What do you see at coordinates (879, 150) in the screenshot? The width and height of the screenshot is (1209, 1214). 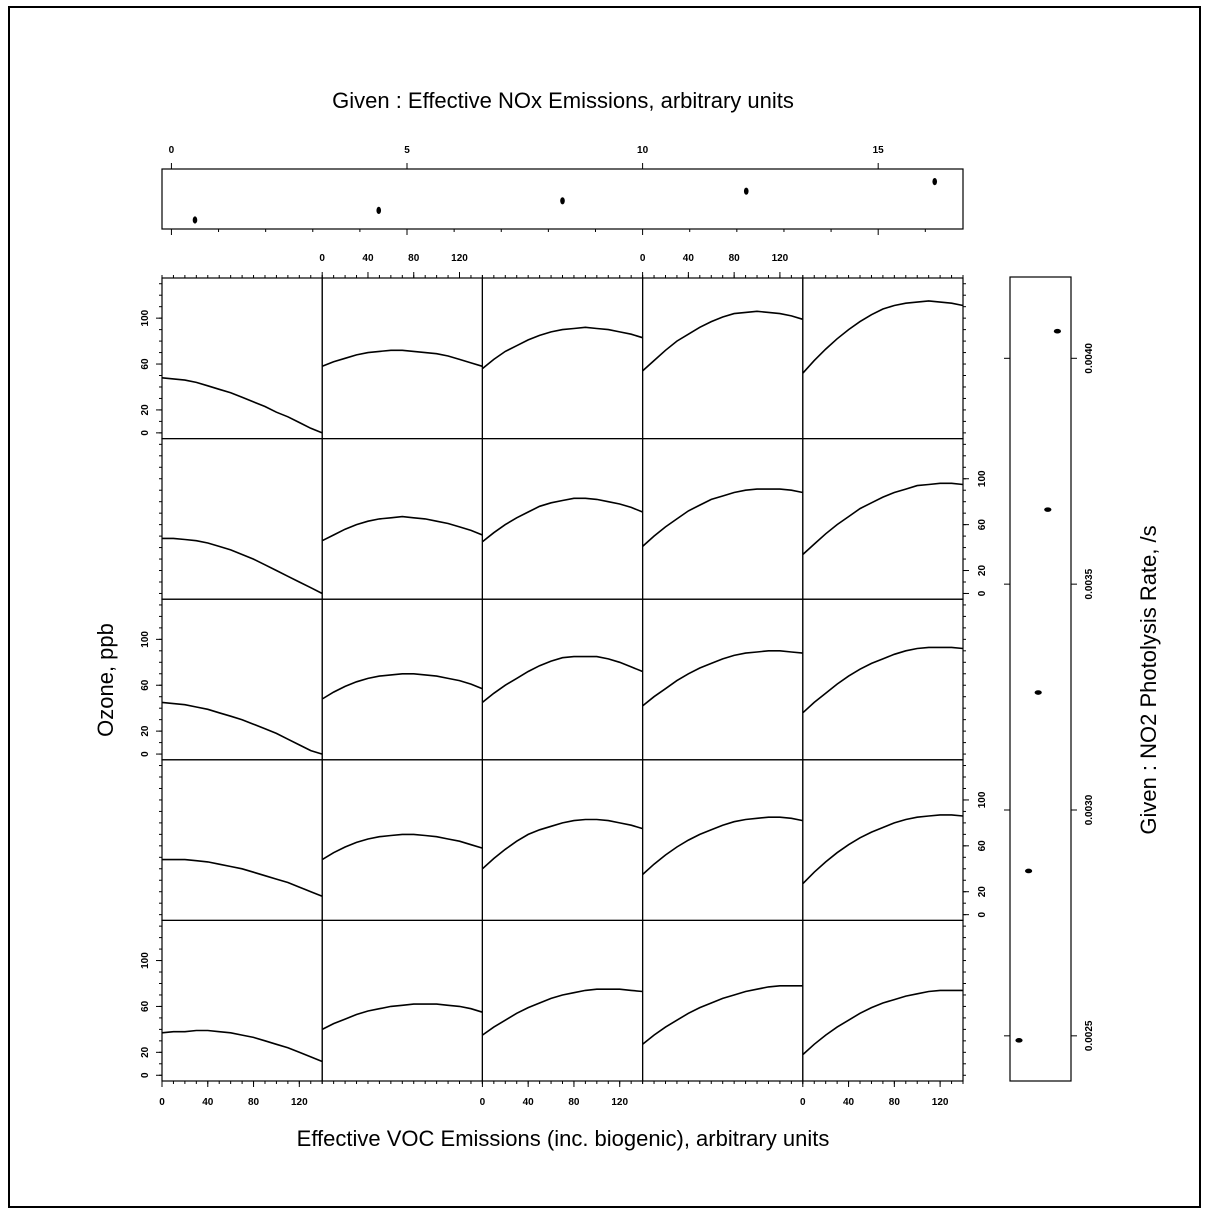 I see `given-top-tick-label: 15` at bounding box center [879, 150].